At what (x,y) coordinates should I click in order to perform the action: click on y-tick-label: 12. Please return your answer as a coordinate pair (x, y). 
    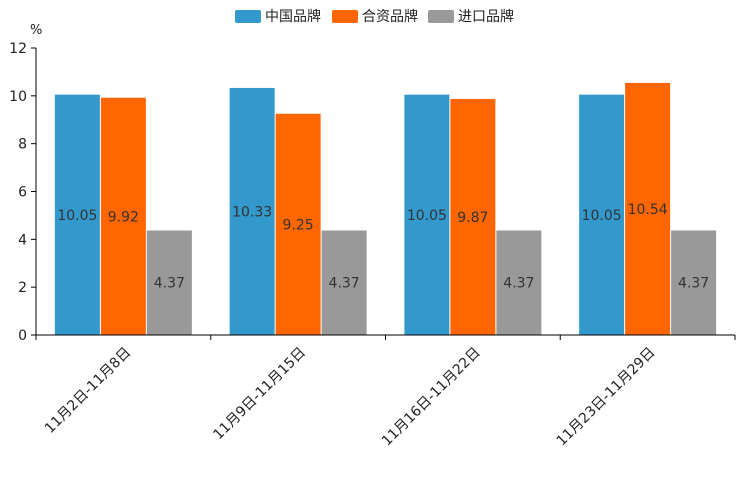
    Looking at the image, I should click on (18, 49).